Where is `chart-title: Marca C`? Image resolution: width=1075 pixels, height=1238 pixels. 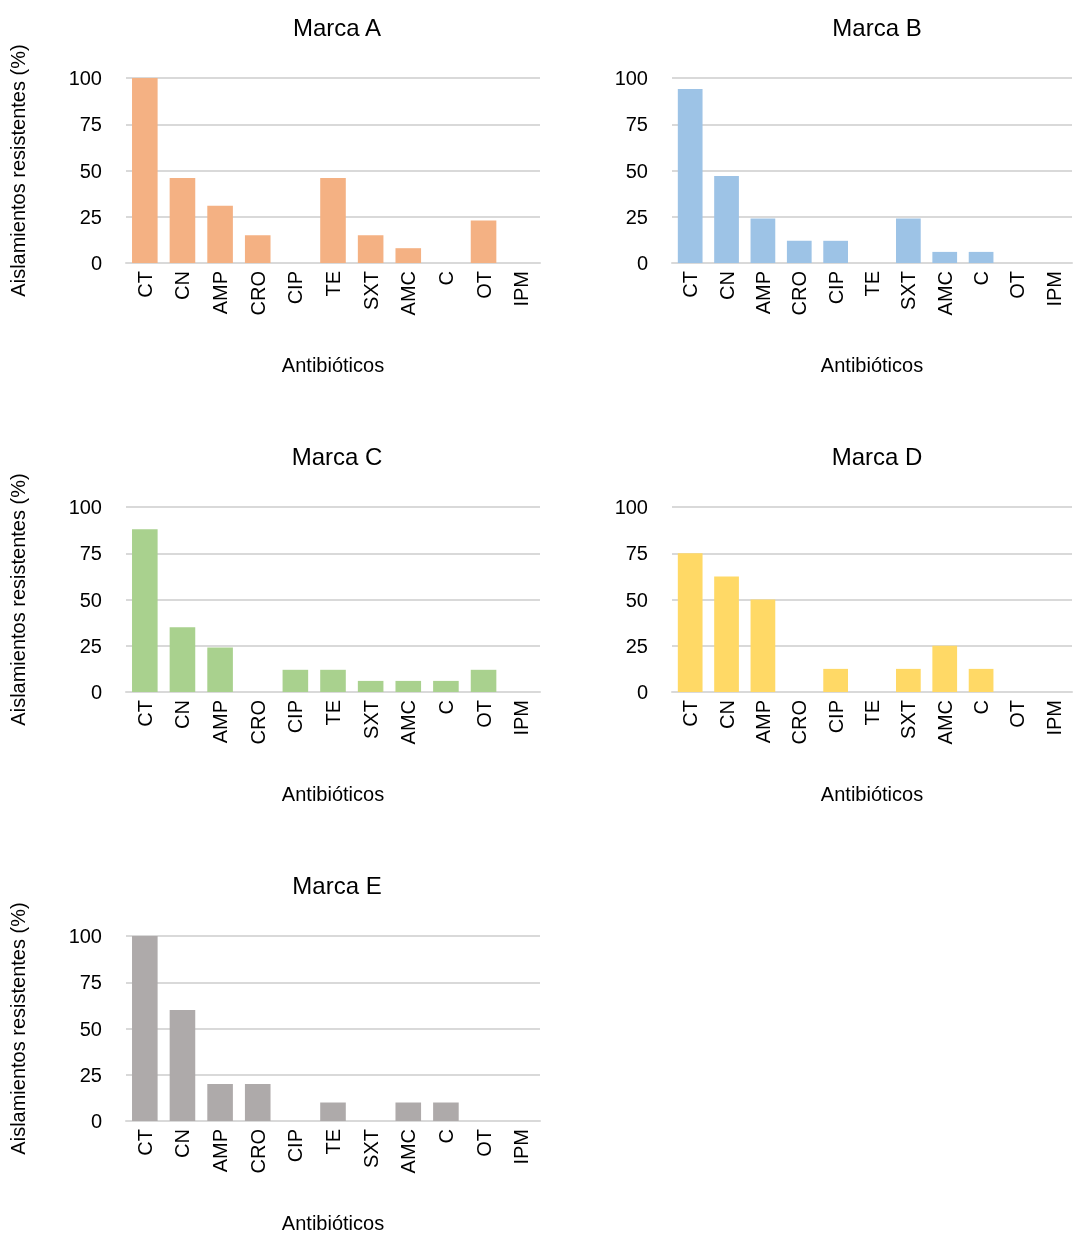 chart-title: Marca C is located at coordinates (337, 456).